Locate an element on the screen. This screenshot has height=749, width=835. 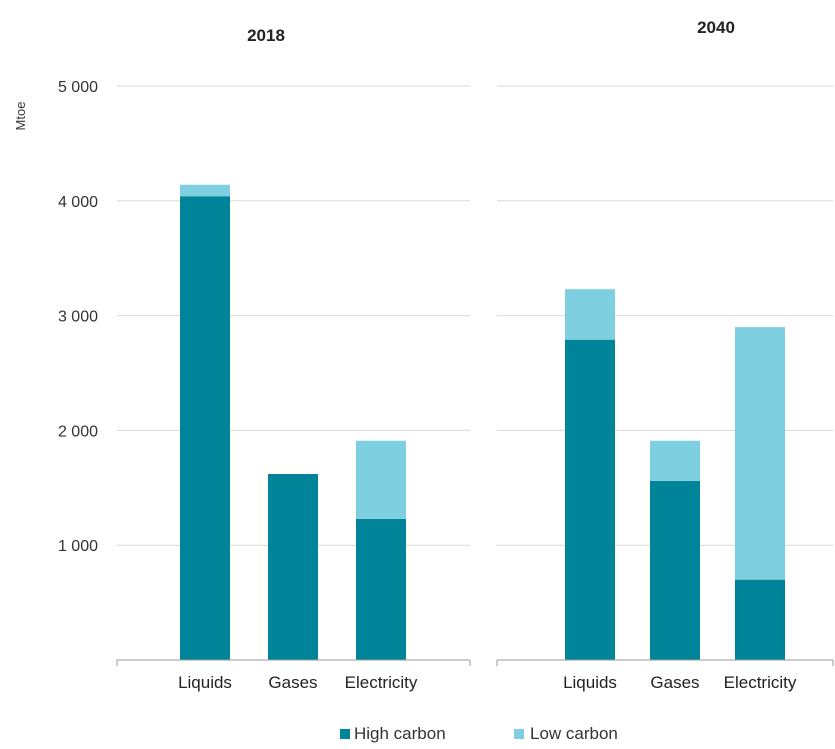
legend-swatch-high-carbon is located at coordinates (345, 734).